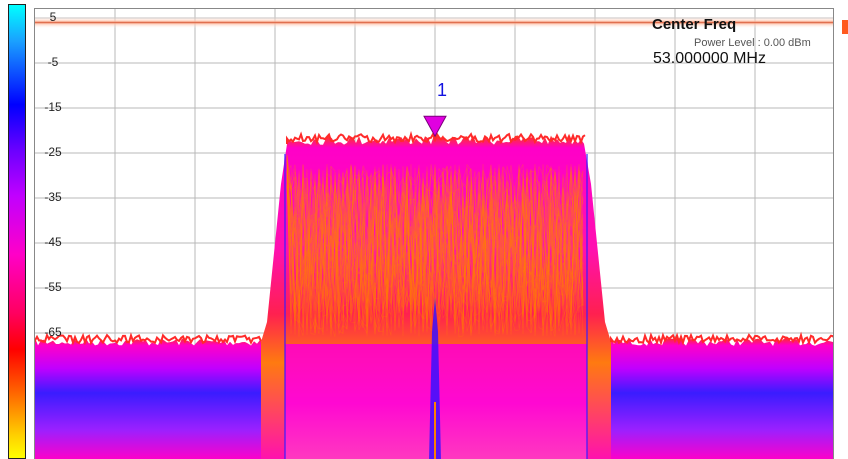 This screenshot has height=459, width=848. I want to click on readout-title: Center Freq, so click(694, 24).